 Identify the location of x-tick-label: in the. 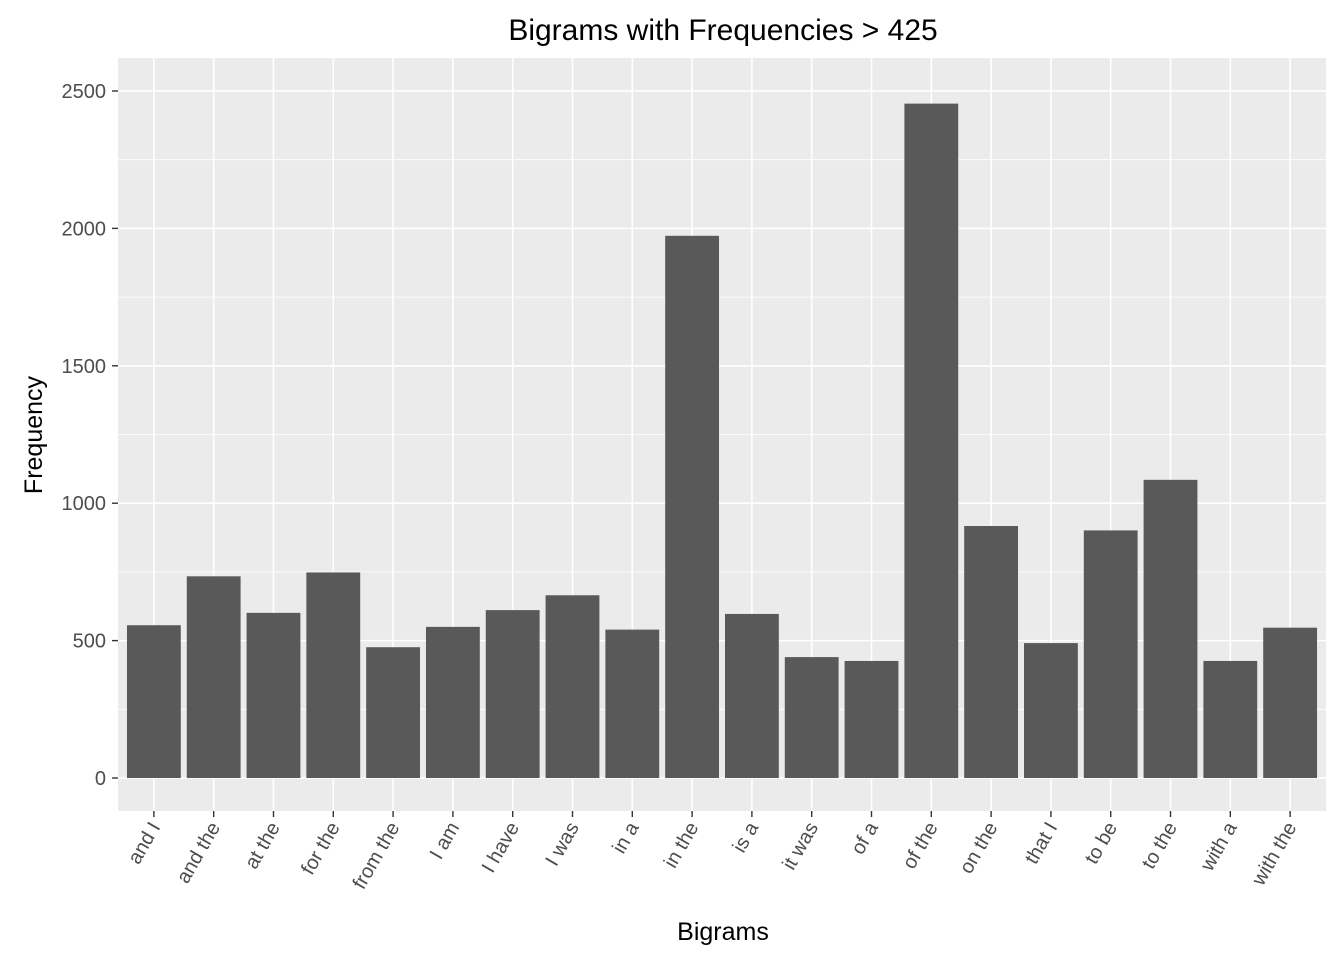
(682, 845).